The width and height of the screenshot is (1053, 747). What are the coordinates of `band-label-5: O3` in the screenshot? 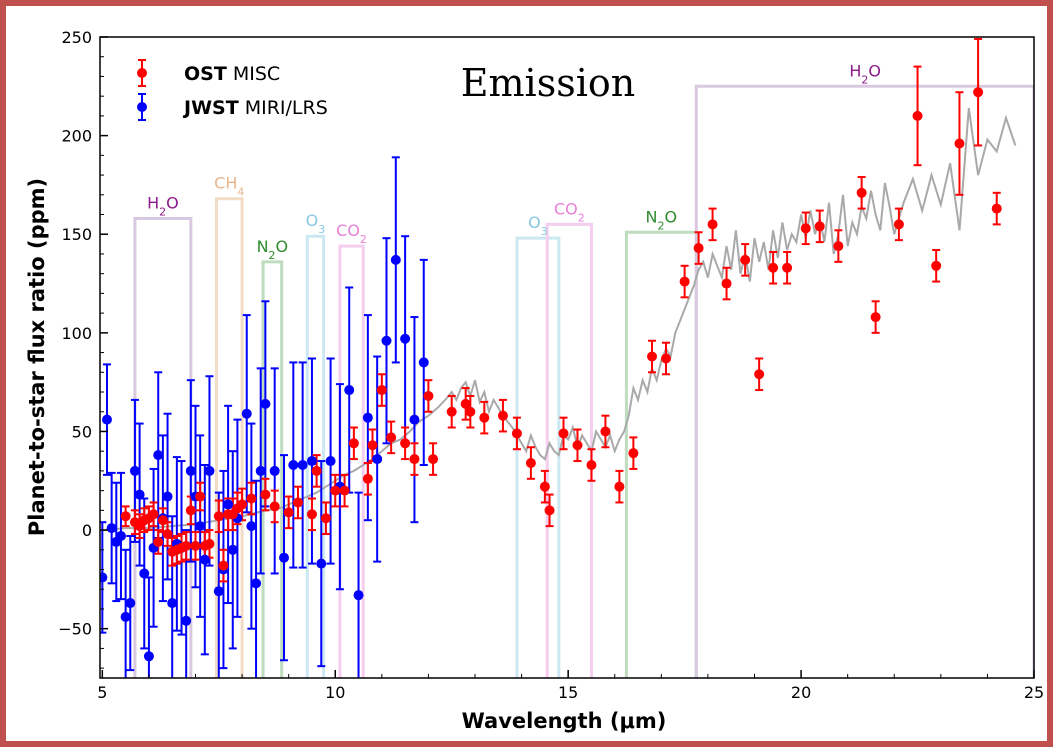 It's located at (538, 225).